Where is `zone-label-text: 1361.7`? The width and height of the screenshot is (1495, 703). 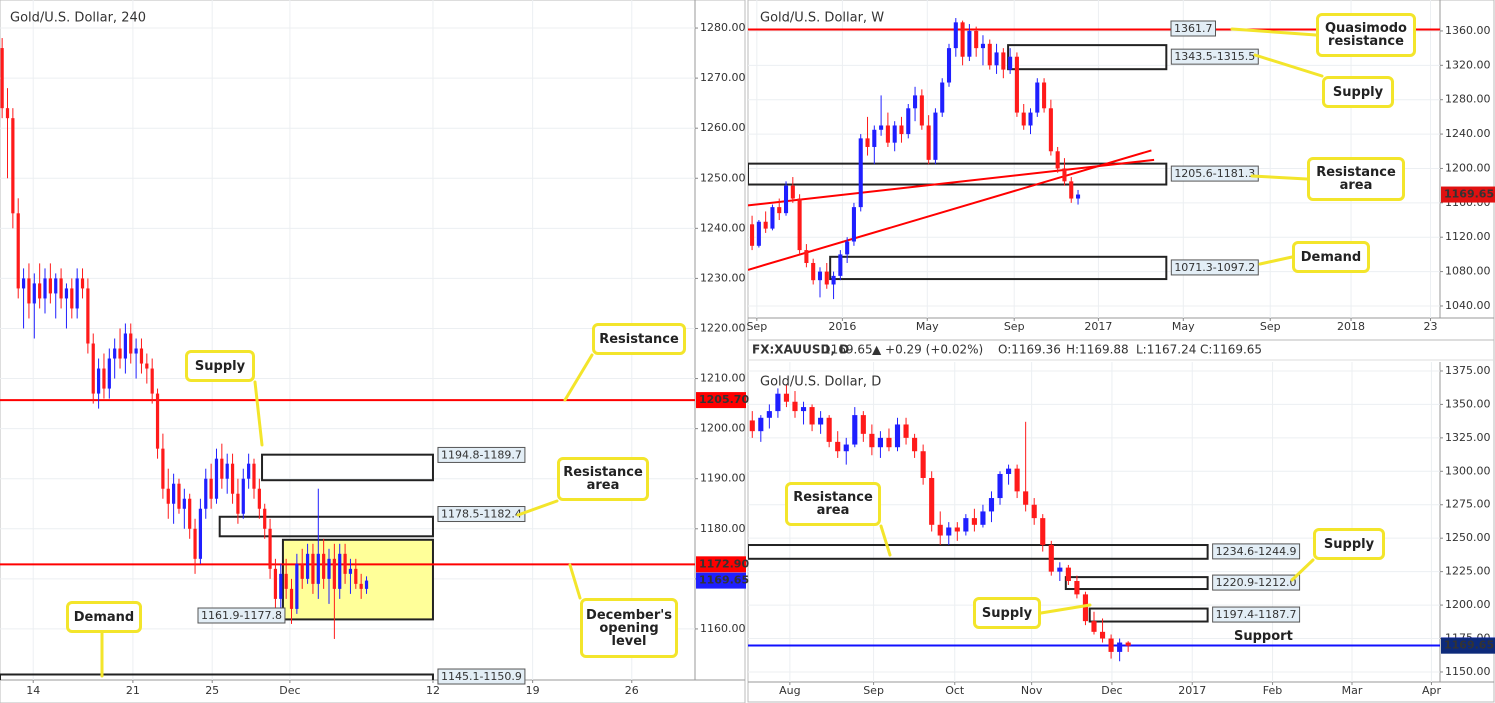
zone-label-text: 1361.7 is located at coordinates (1193, 28).